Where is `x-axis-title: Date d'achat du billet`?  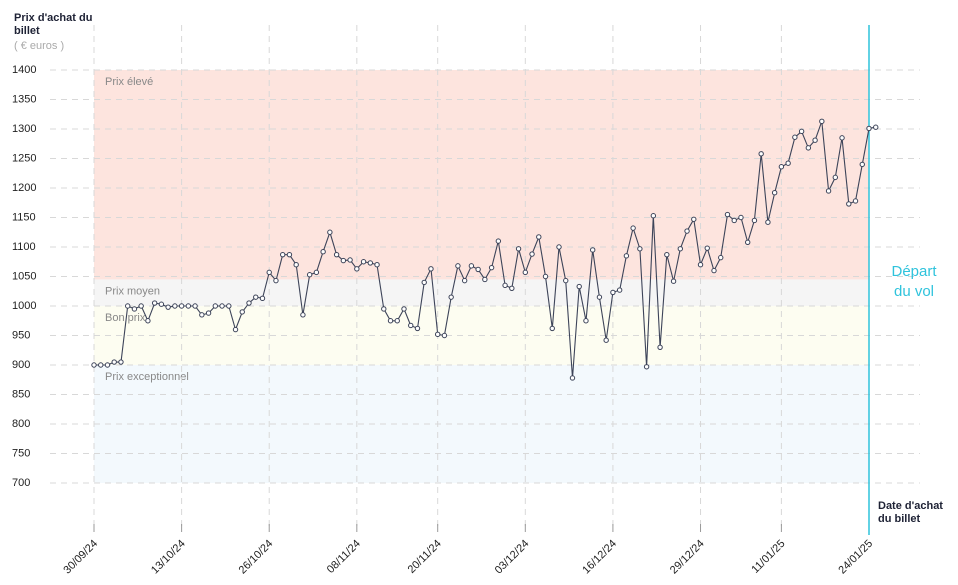
x-axis-title: Date d'achat du billet is located at coordinates (910, 512).